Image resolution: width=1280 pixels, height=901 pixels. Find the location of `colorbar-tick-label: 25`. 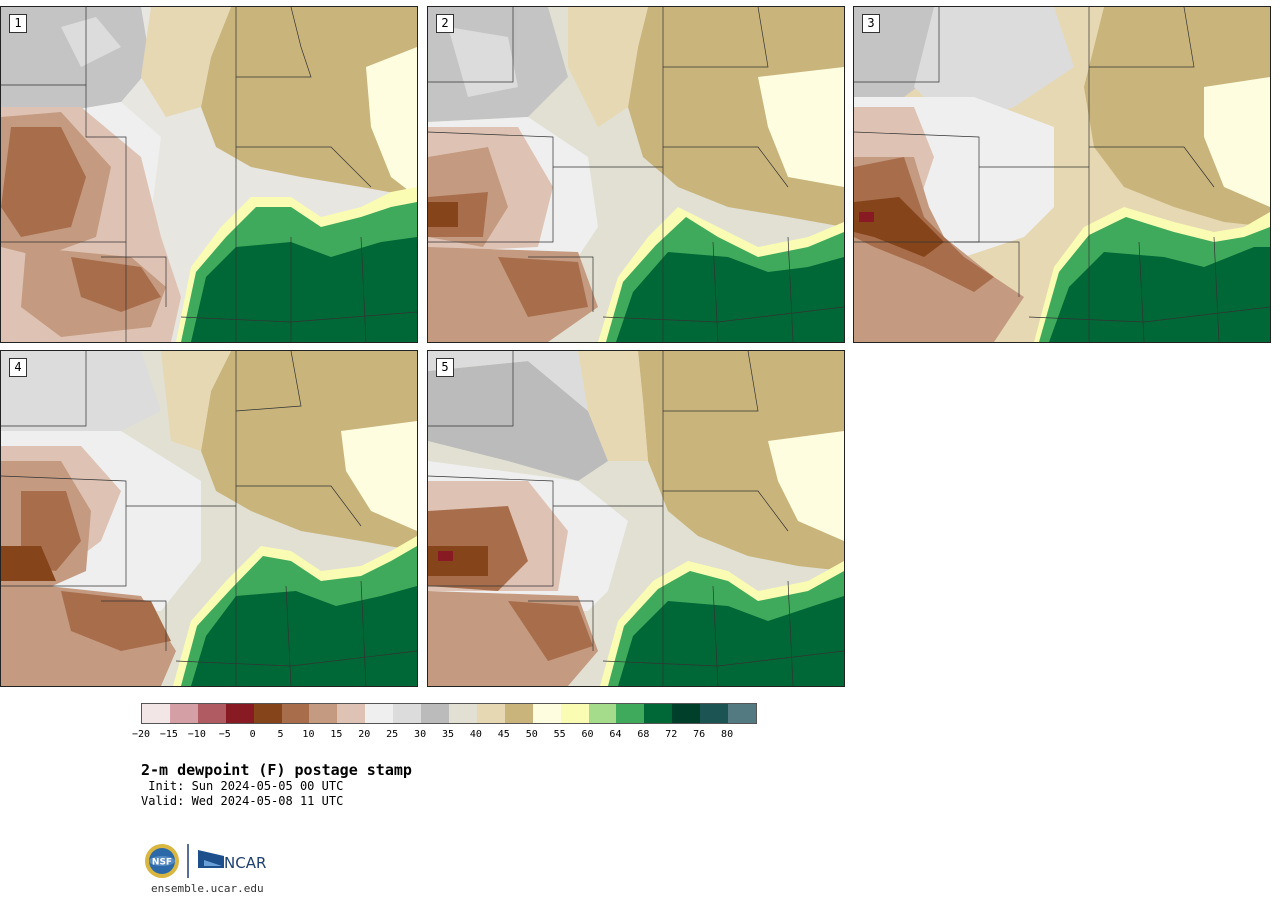

colorbar-tick-label: 25 is located at coordinates (392, 734).